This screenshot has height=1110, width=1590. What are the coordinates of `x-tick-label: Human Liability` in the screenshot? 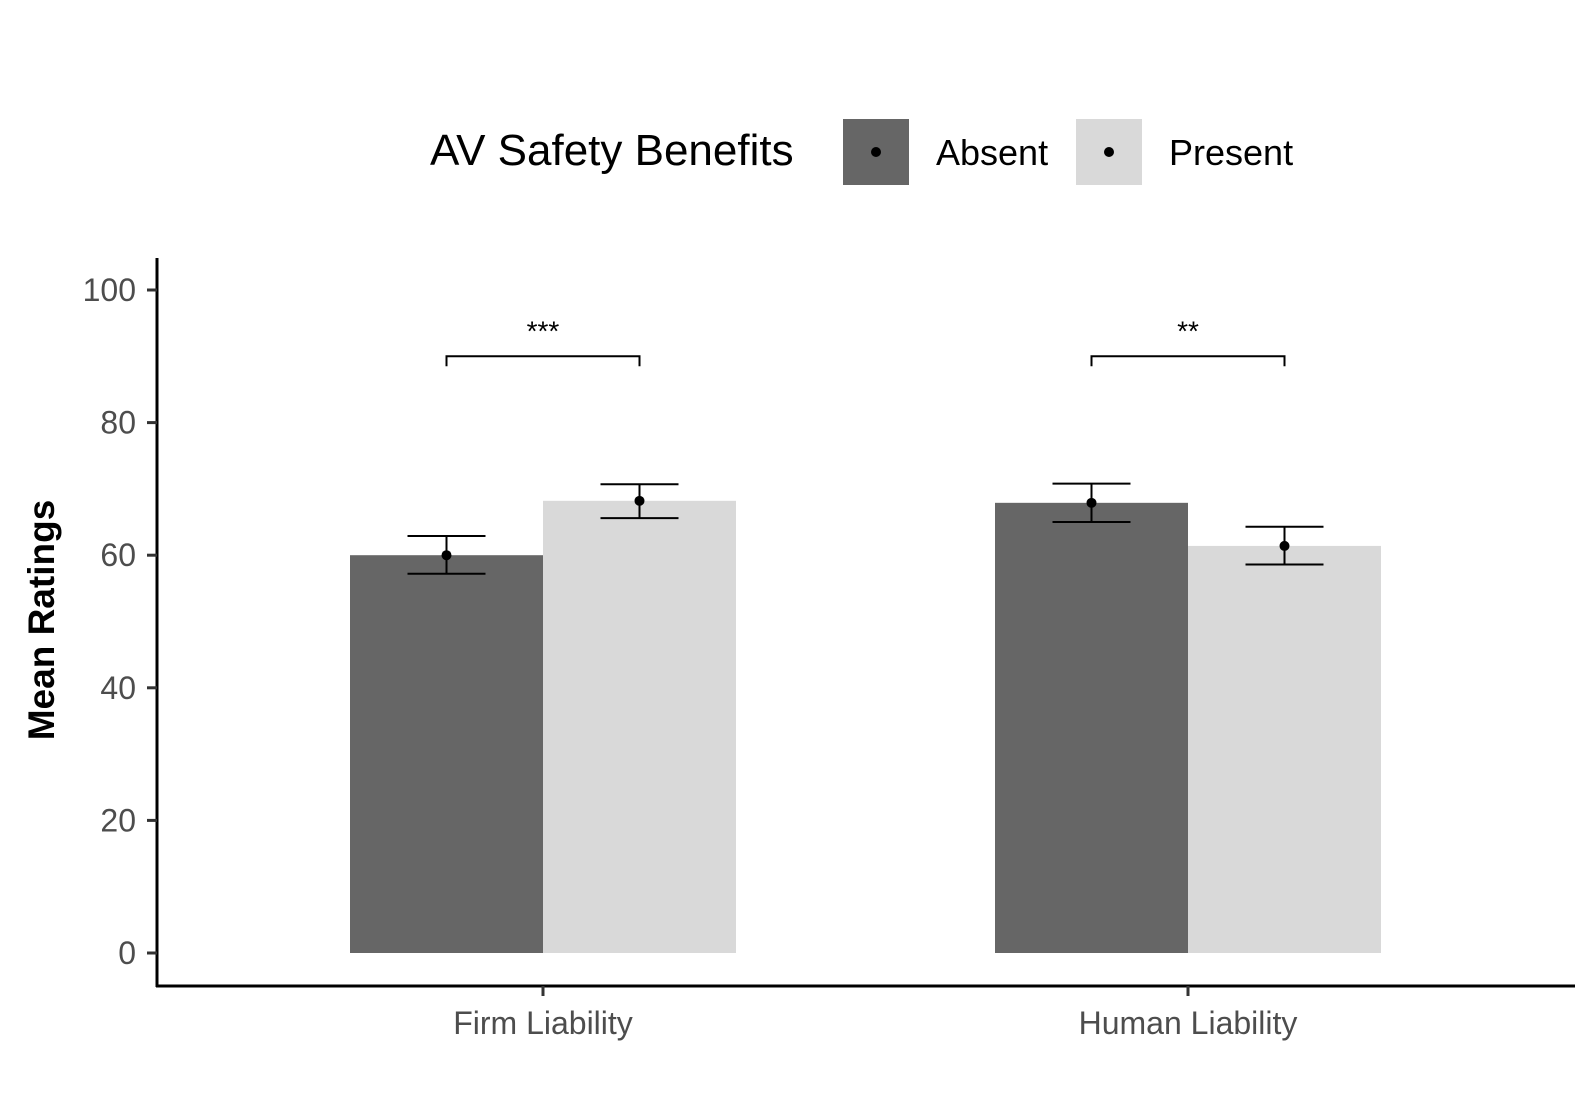 It's located at (1188, 1023).